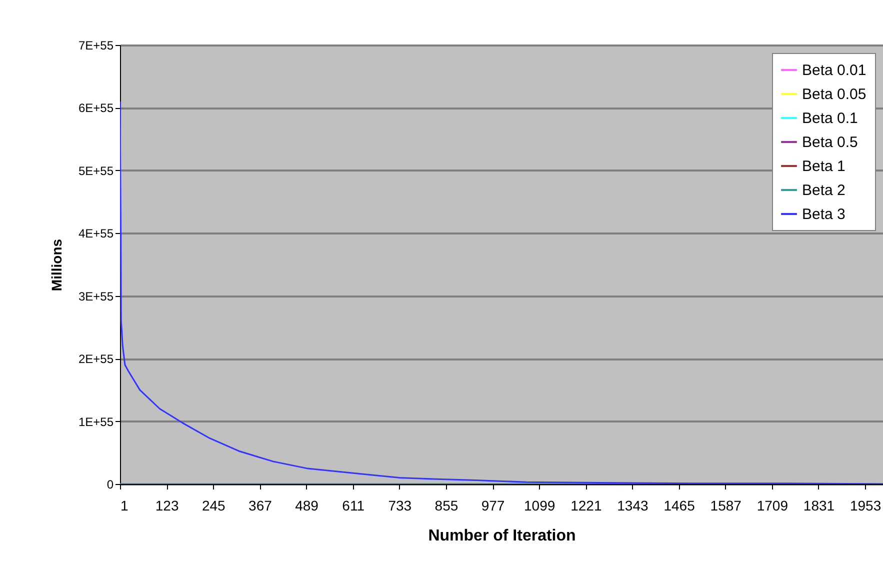 This screenshot has height=564, width=883. I want to click on x-tick-label: 1587, so click(726, 506).